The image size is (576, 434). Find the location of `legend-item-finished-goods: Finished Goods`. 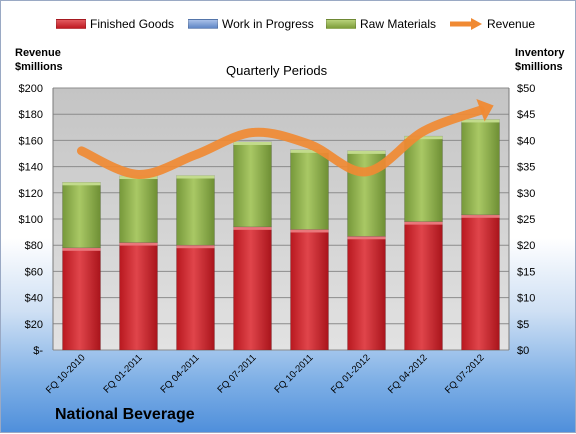

legend-item-finished-goods: Finished Goods is located at coordinates (115, 24).